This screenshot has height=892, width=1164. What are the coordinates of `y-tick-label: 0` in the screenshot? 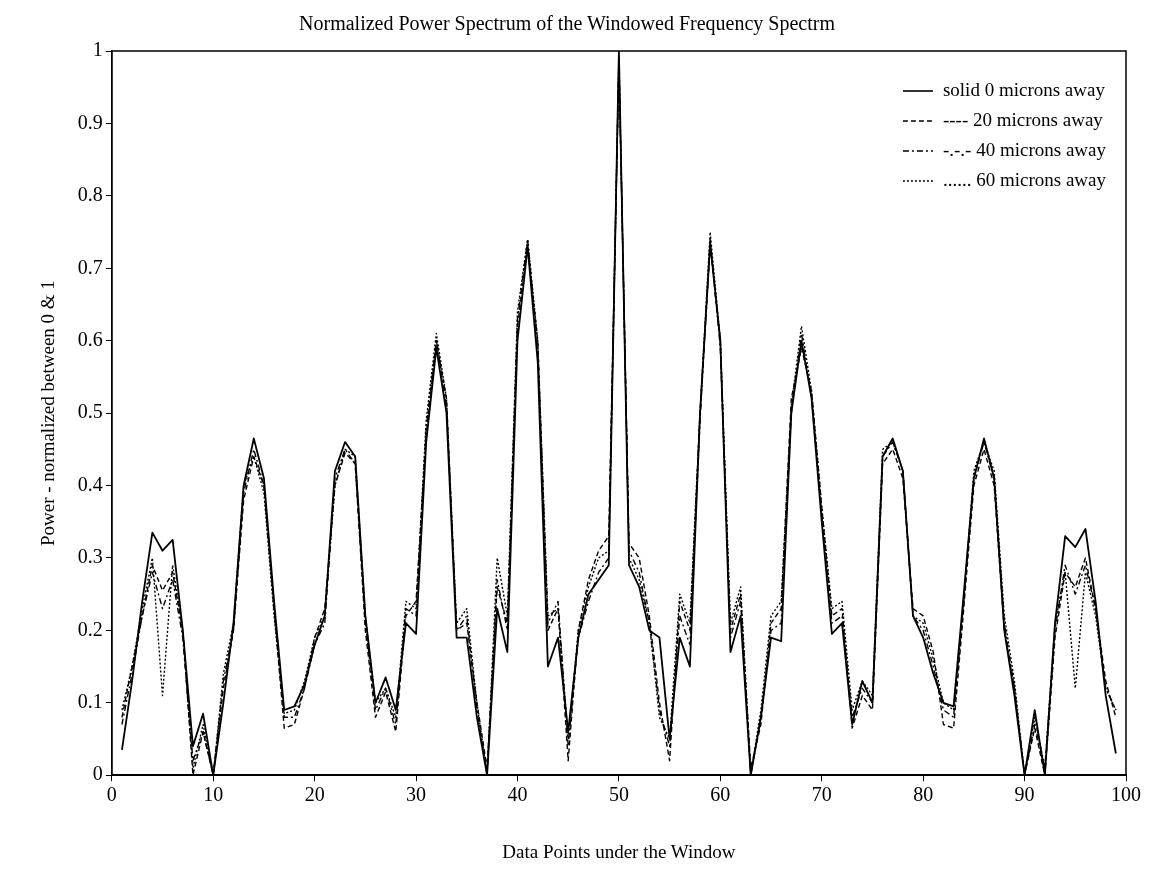 It's located at (97, 773).